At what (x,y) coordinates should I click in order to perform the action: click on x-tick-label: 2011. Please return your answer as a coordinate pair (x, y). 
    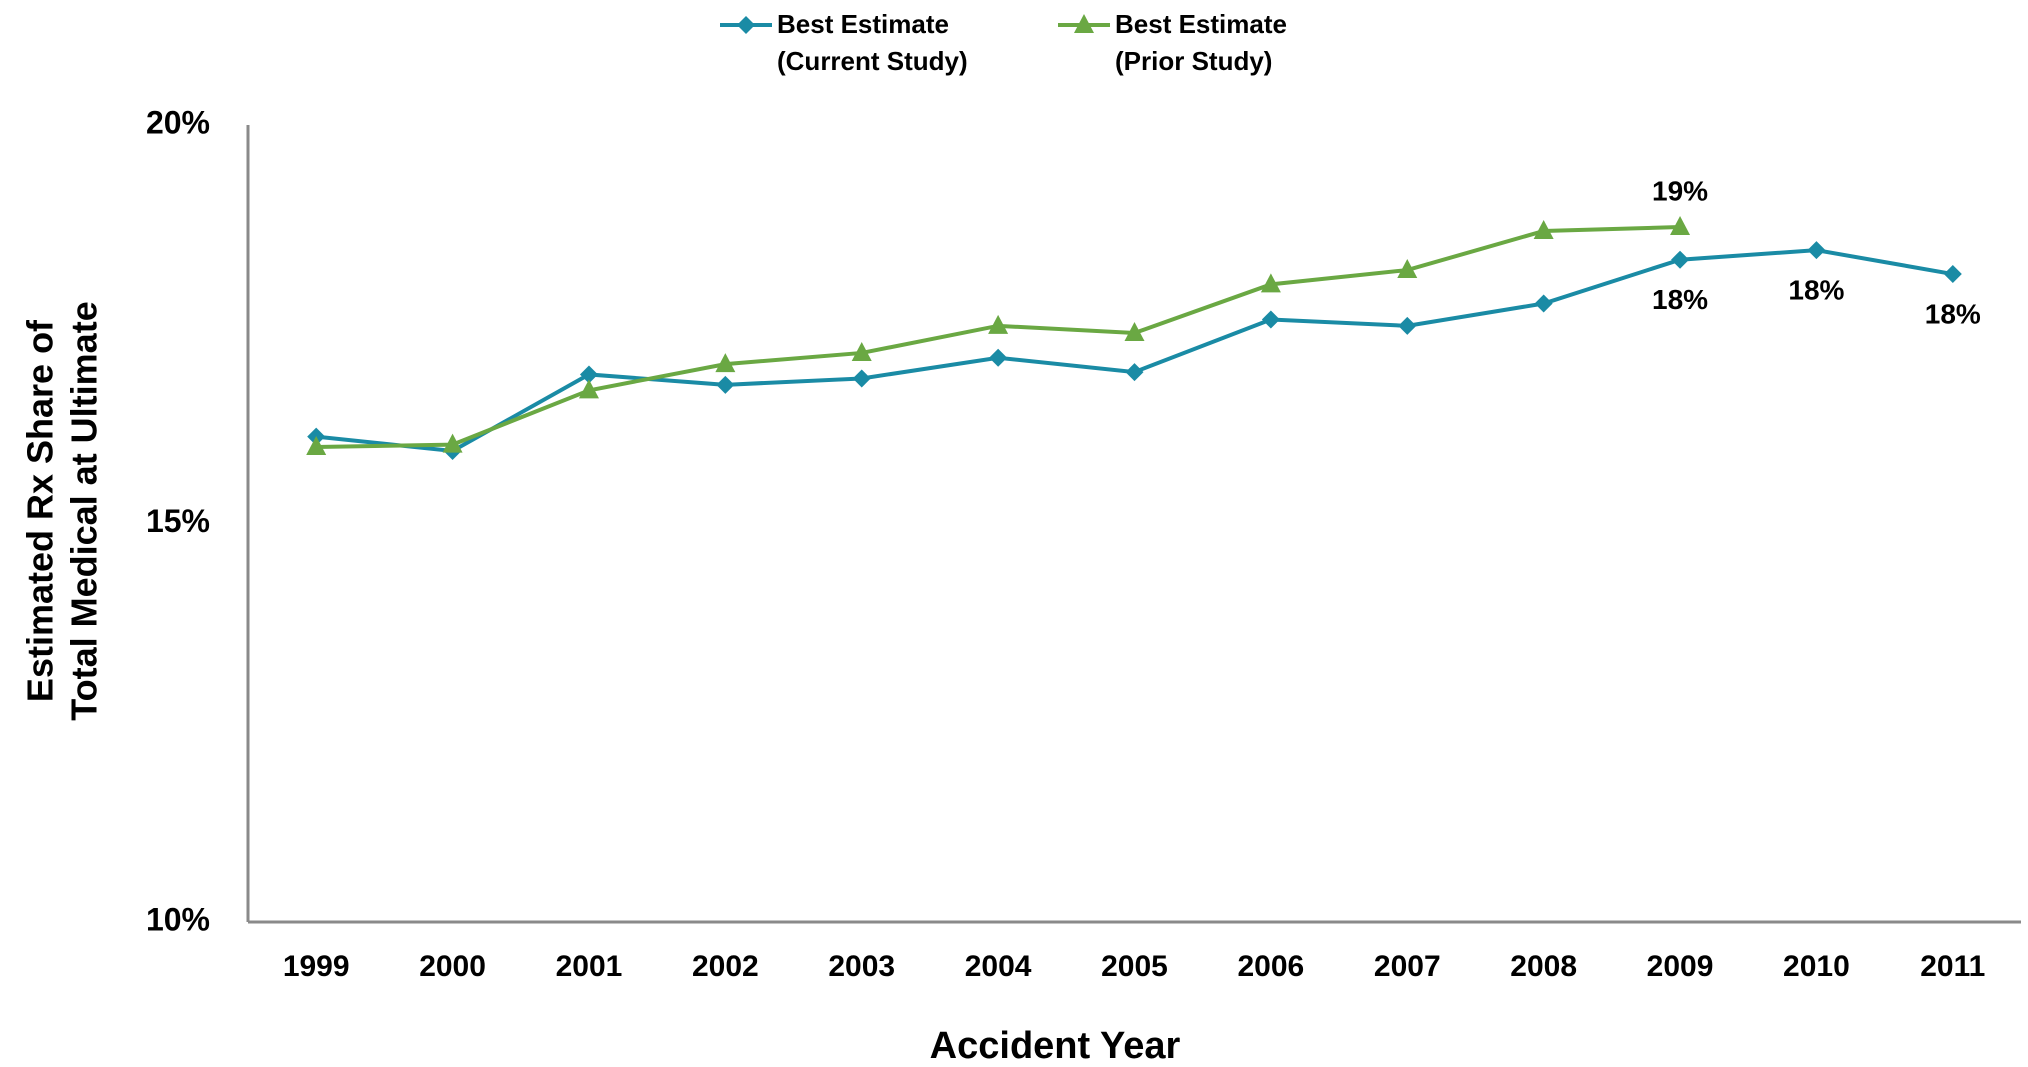
    Looking at the image, I should click on (1952, 966).